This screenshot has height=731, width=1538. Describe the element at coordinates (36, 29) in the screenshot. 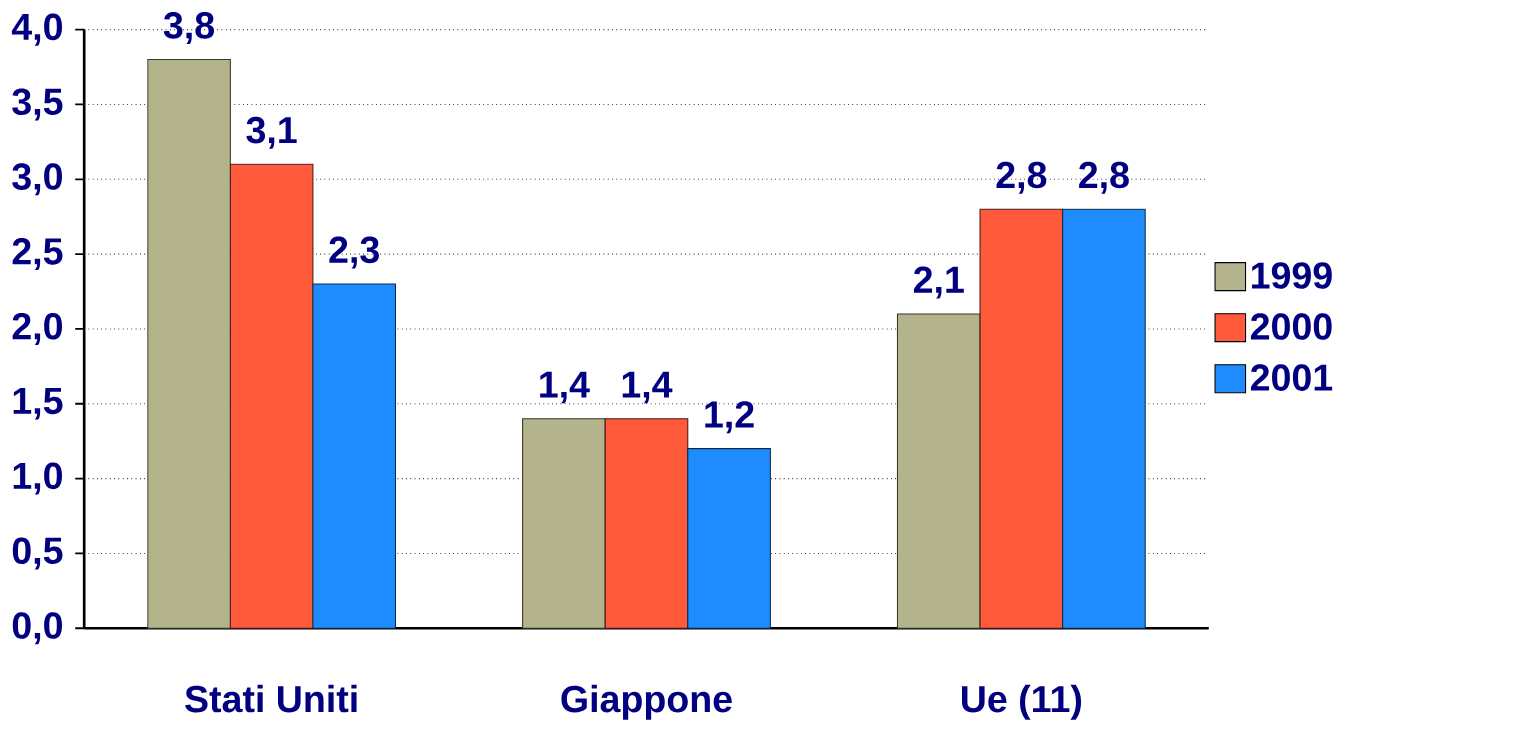

I see `y-tick-label: 4,0` at that location.